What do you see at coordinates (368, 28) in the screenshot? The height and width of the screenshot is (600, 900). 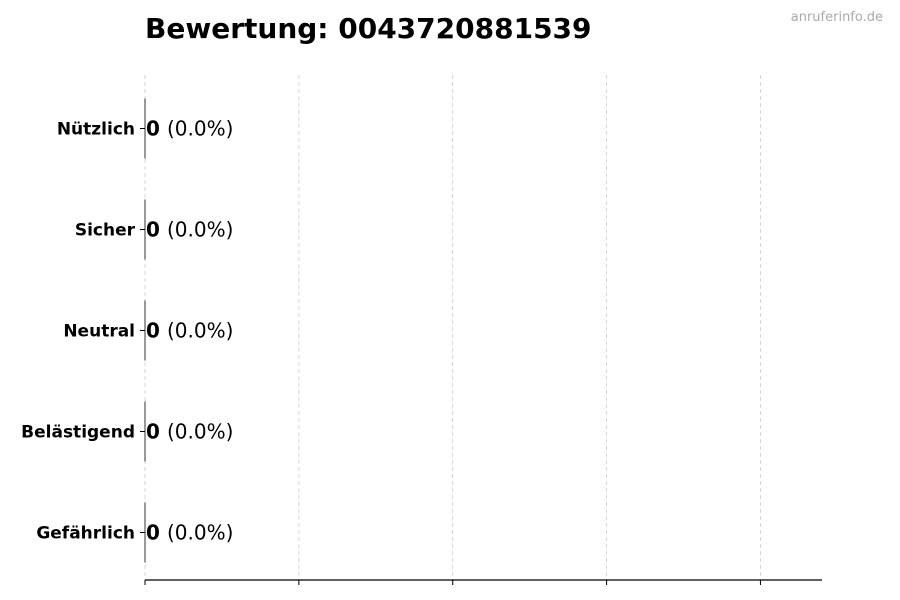 I see `chart-title: Bewertung: 0043720881539` at bounding box center [368, 28].